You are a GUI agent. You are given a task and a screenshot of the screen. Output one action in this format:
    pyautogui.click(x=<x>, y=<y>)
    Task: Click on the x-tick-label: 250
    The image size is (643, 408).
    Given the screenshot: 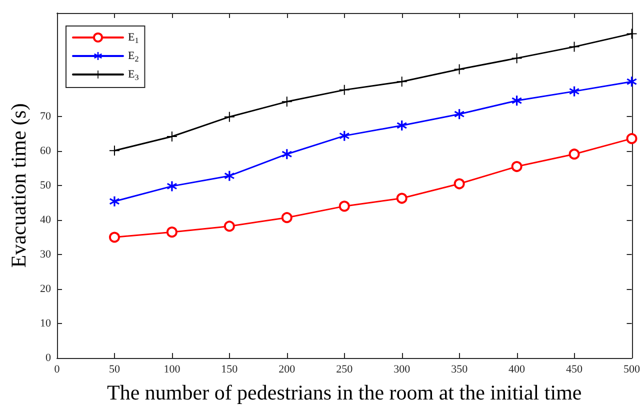 What is the action you would take?
    pyautogui.click(x=345, y=370)
    